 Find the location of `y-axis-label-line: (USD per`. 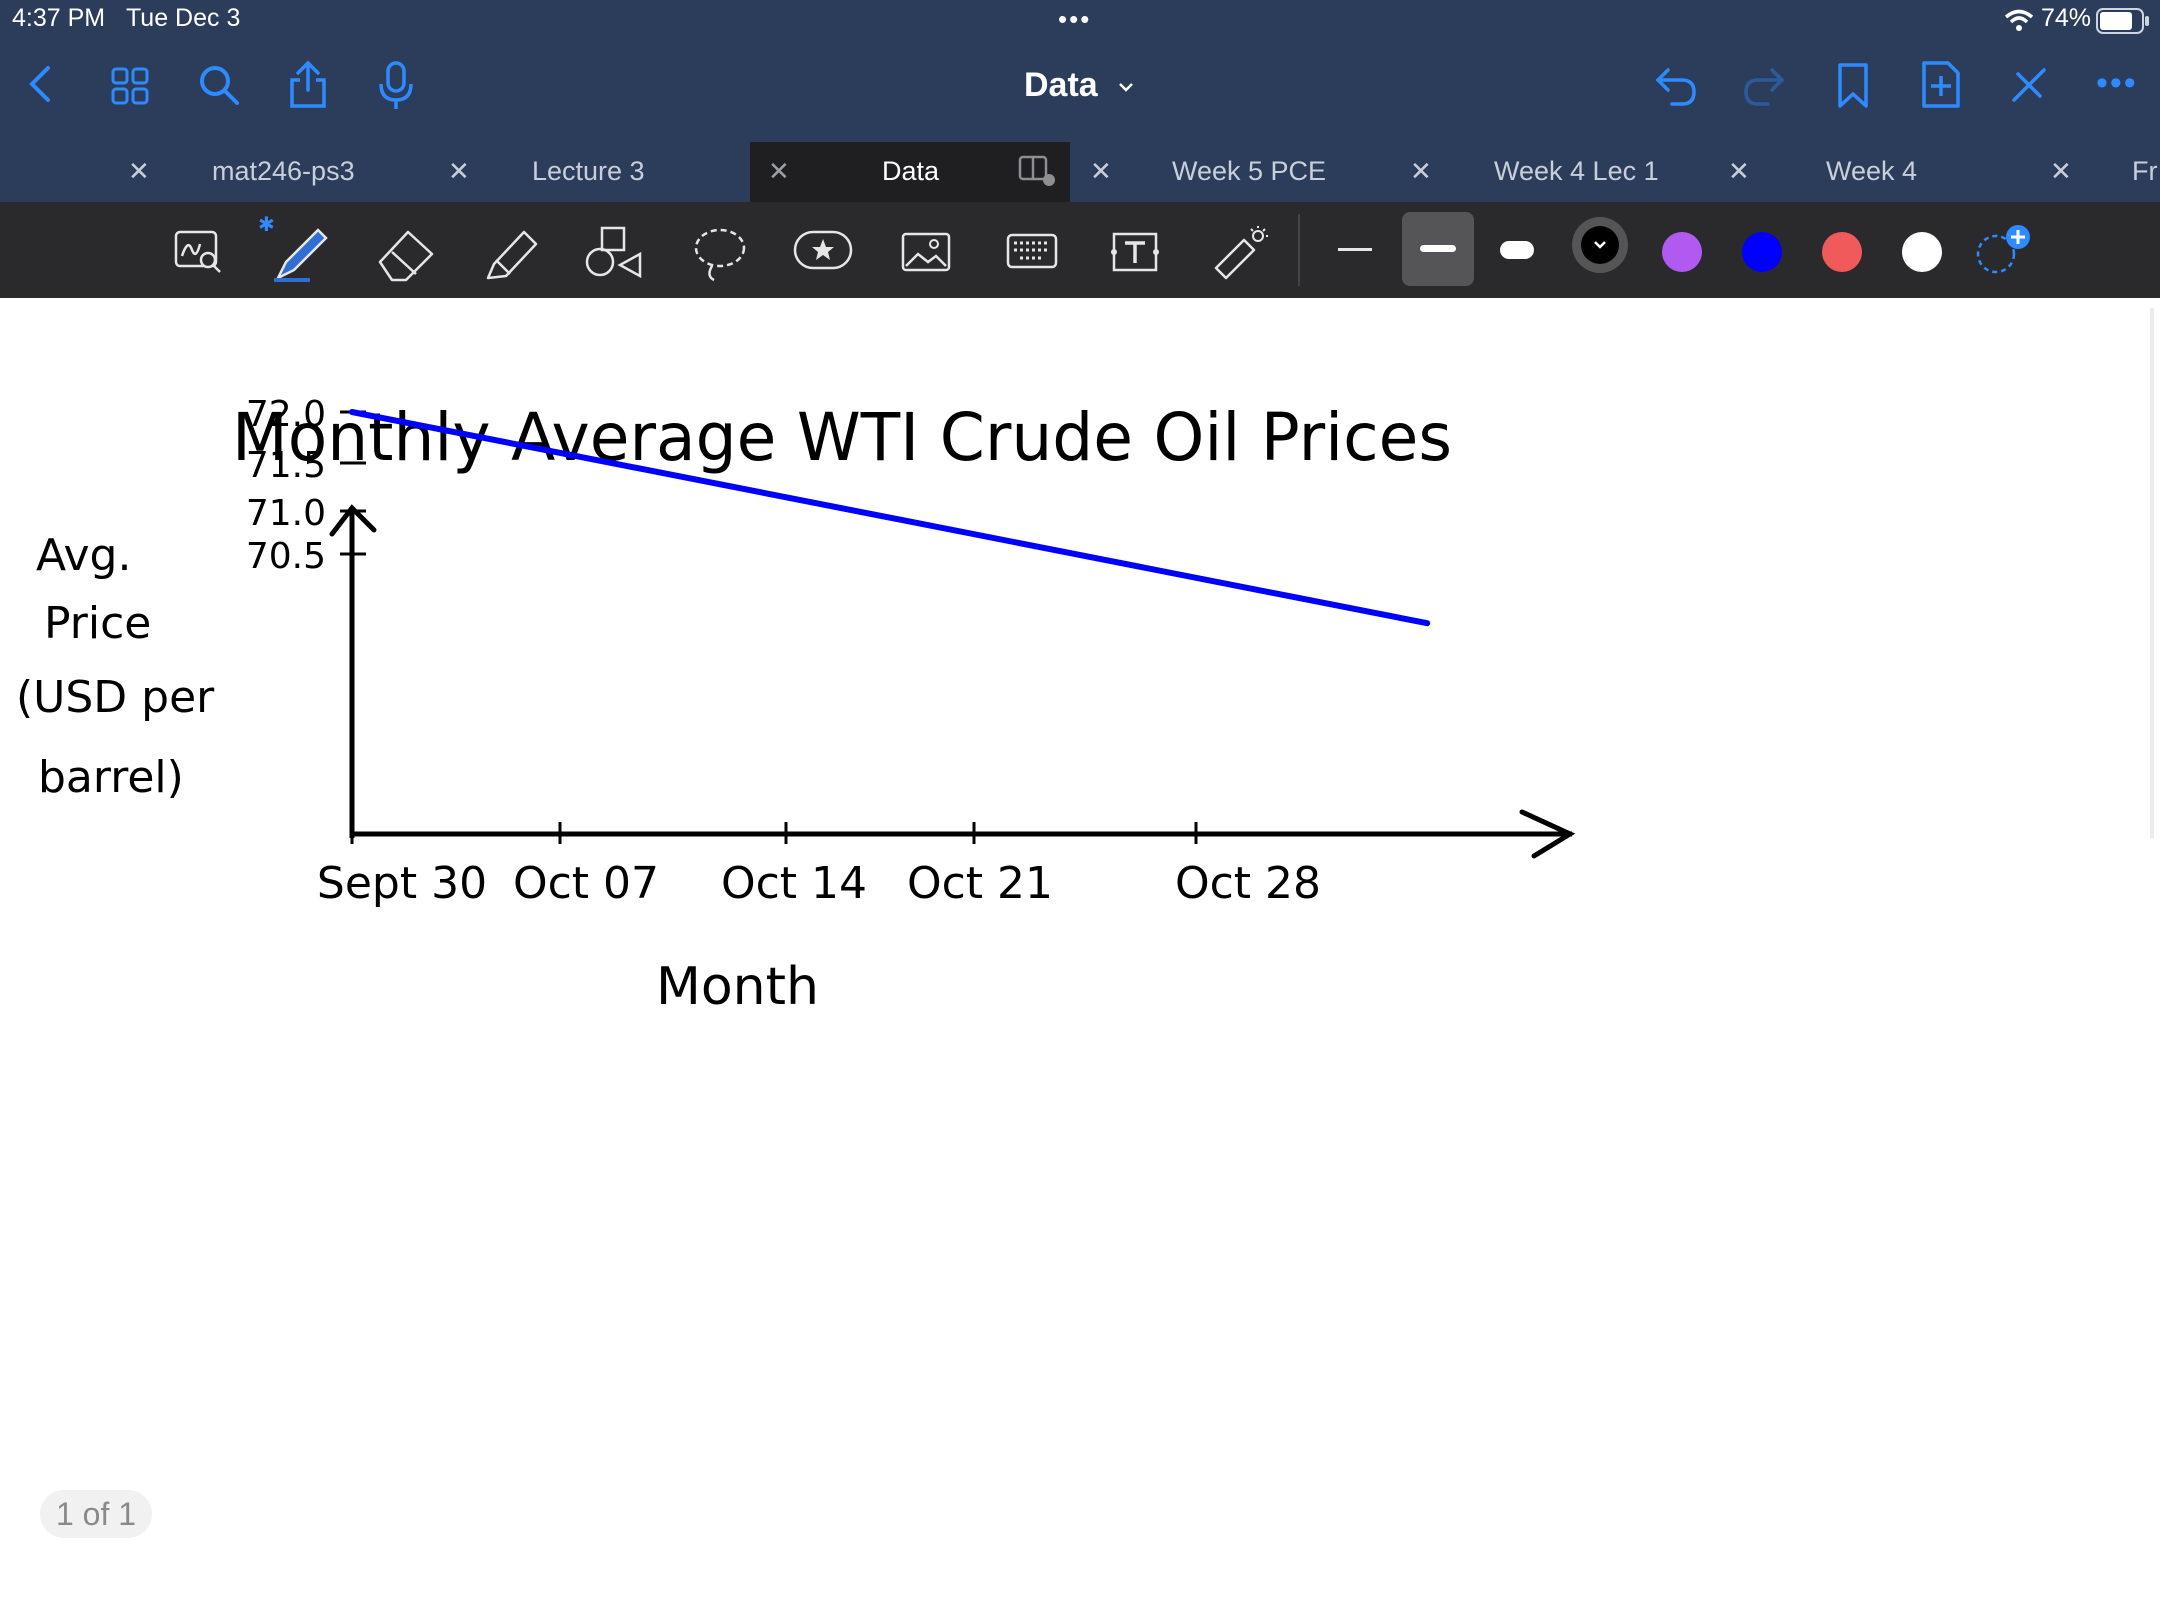

y-axis-label-line: (USD per is located at coordinates (115, 697).